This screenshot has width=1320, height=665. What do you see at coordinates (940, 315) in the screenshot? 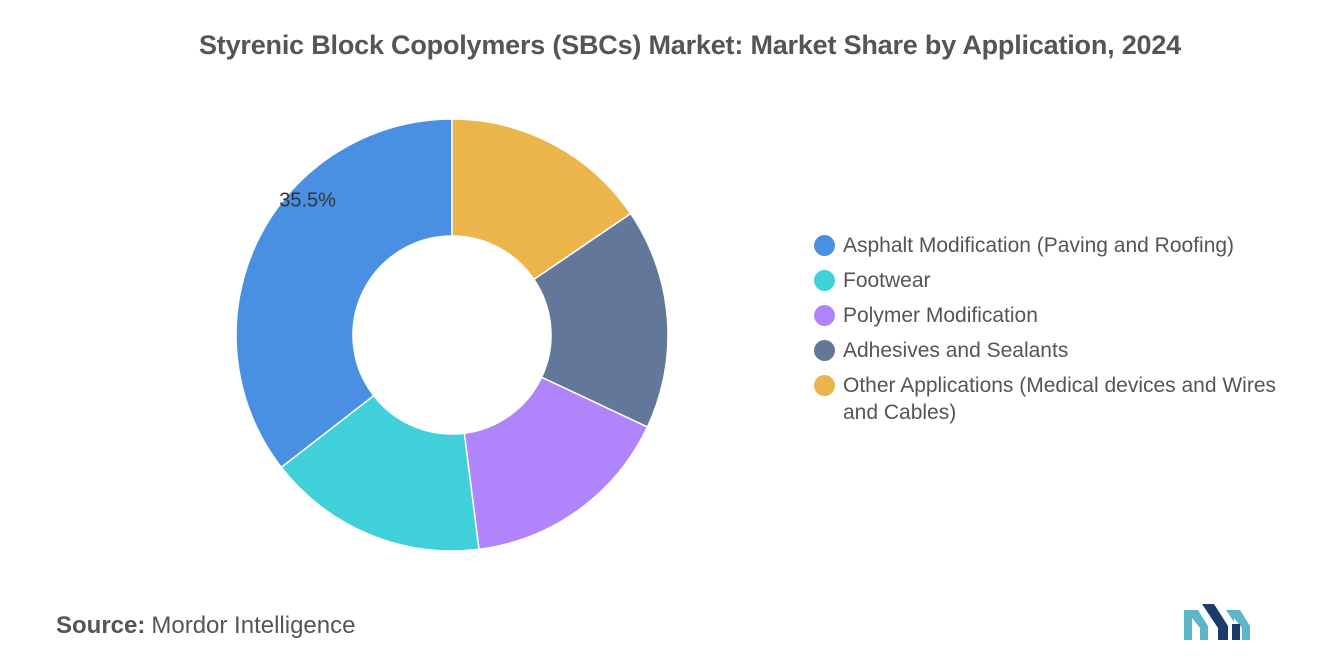
I see `legend-label: Polymer Modification` at bounding box center [940, 315].